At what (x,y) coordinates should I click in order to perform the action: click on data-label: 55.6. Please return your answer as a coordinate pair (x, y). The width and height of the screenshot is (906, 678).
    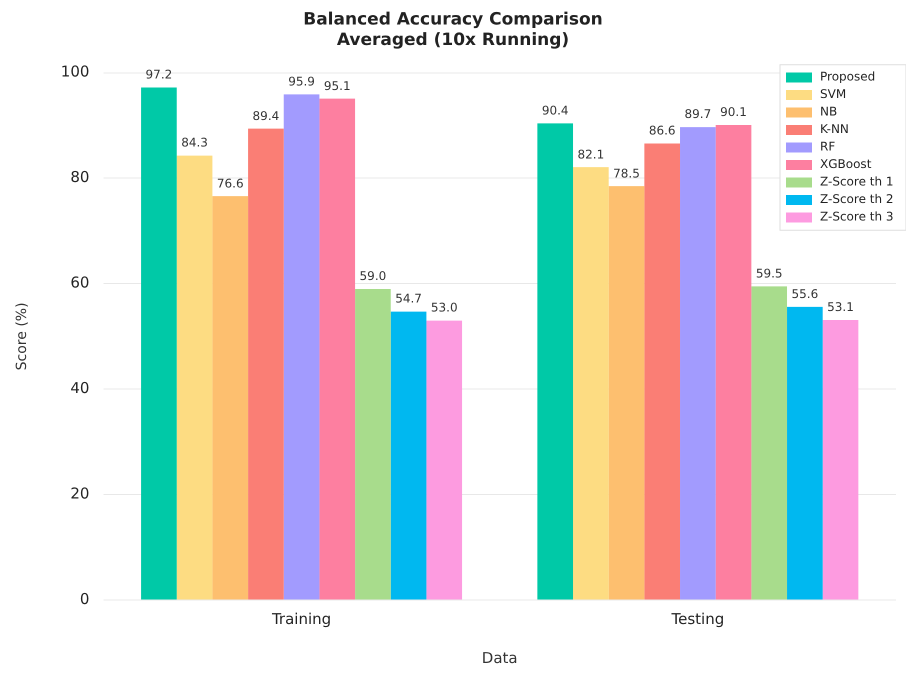
    Looking at the image, I should click on (804, 294).